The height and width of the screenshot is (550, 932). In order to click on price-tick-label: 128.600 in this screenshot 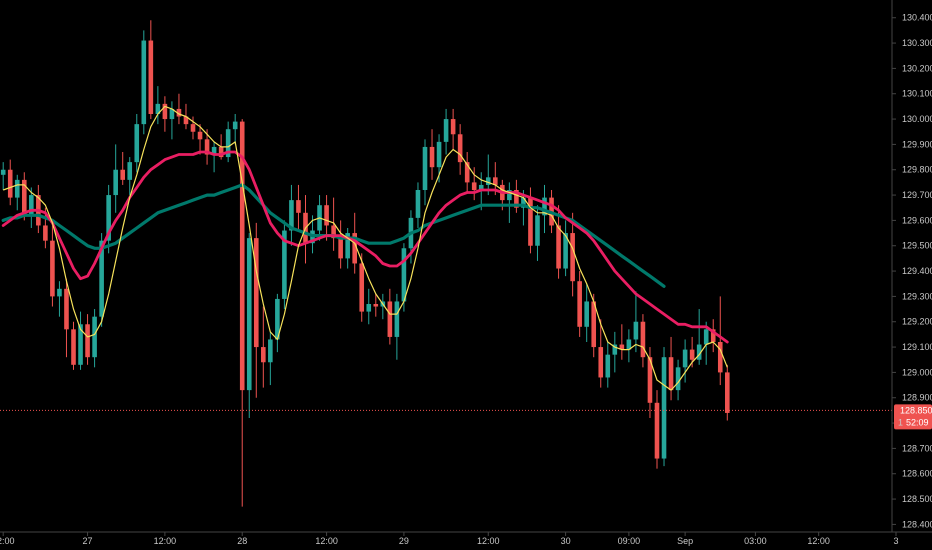, I will do `click(917, 474)`.